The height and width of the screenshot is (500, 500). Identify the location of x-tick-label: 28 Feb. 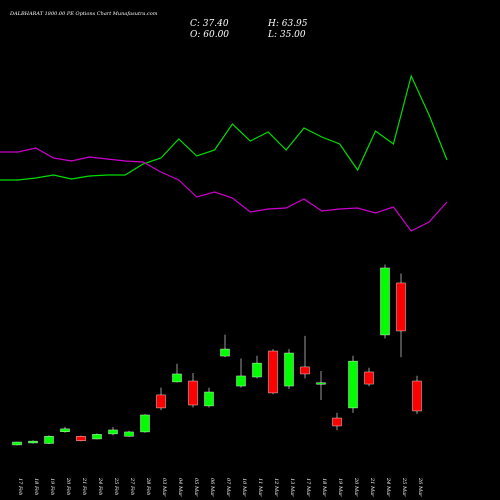
(148, 486).